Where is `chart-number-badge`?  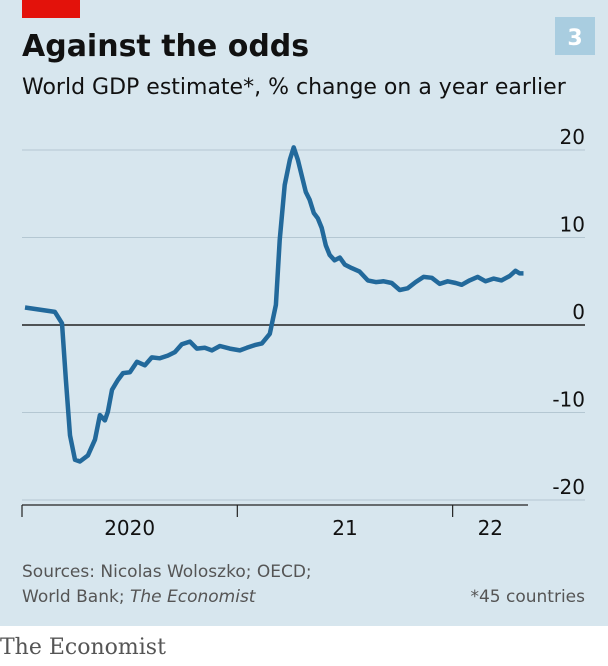
chart-number-badge is located at coordinates (575, 36).